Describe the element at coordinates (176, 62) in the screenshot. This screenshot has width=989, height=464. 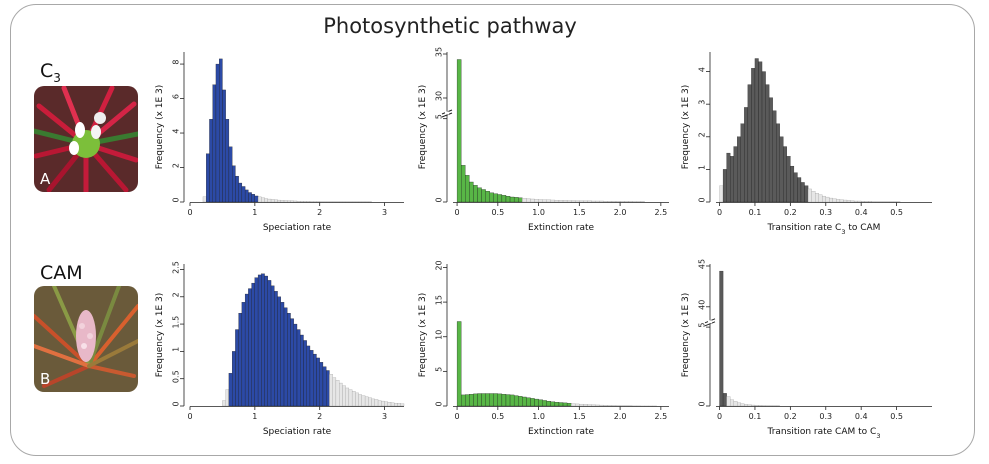
I see `y-tick-label: 8` at that location.